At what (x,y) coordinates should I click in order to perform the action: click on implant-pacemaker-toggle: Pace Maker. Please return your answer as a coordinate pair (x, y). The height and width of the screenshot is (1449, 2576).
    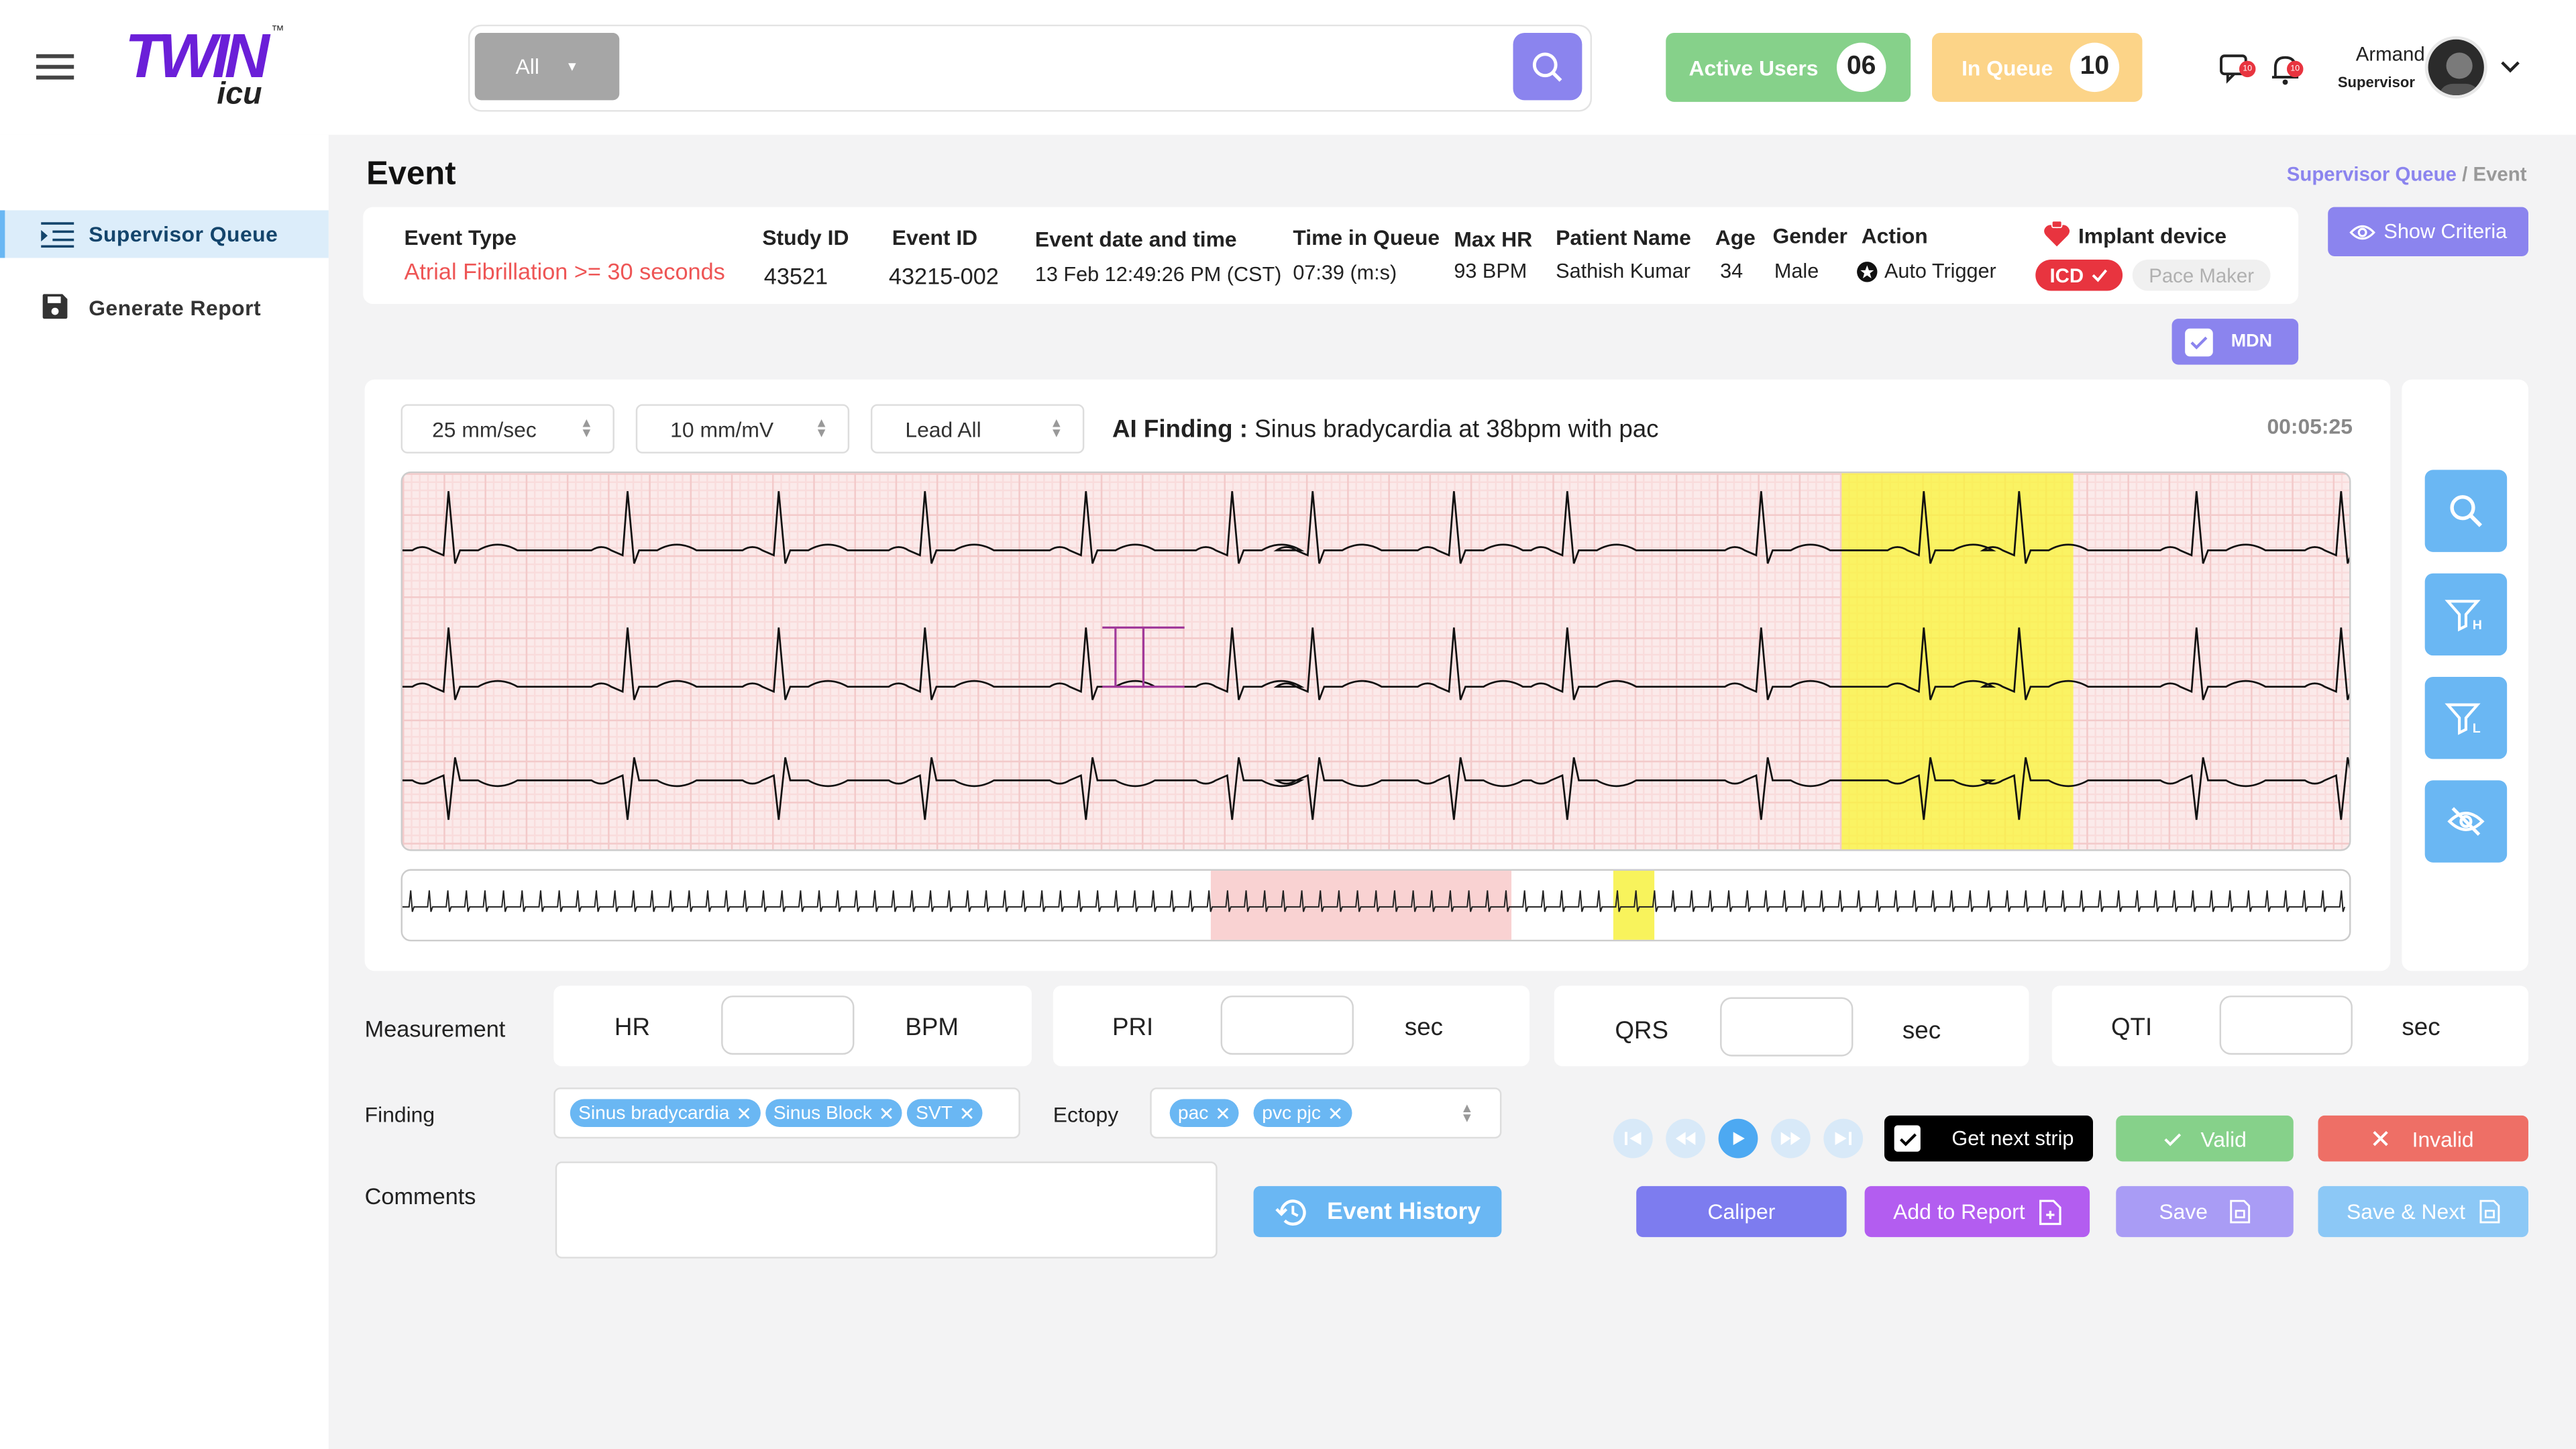
    Looking at the image, I should click on (2201, 275).